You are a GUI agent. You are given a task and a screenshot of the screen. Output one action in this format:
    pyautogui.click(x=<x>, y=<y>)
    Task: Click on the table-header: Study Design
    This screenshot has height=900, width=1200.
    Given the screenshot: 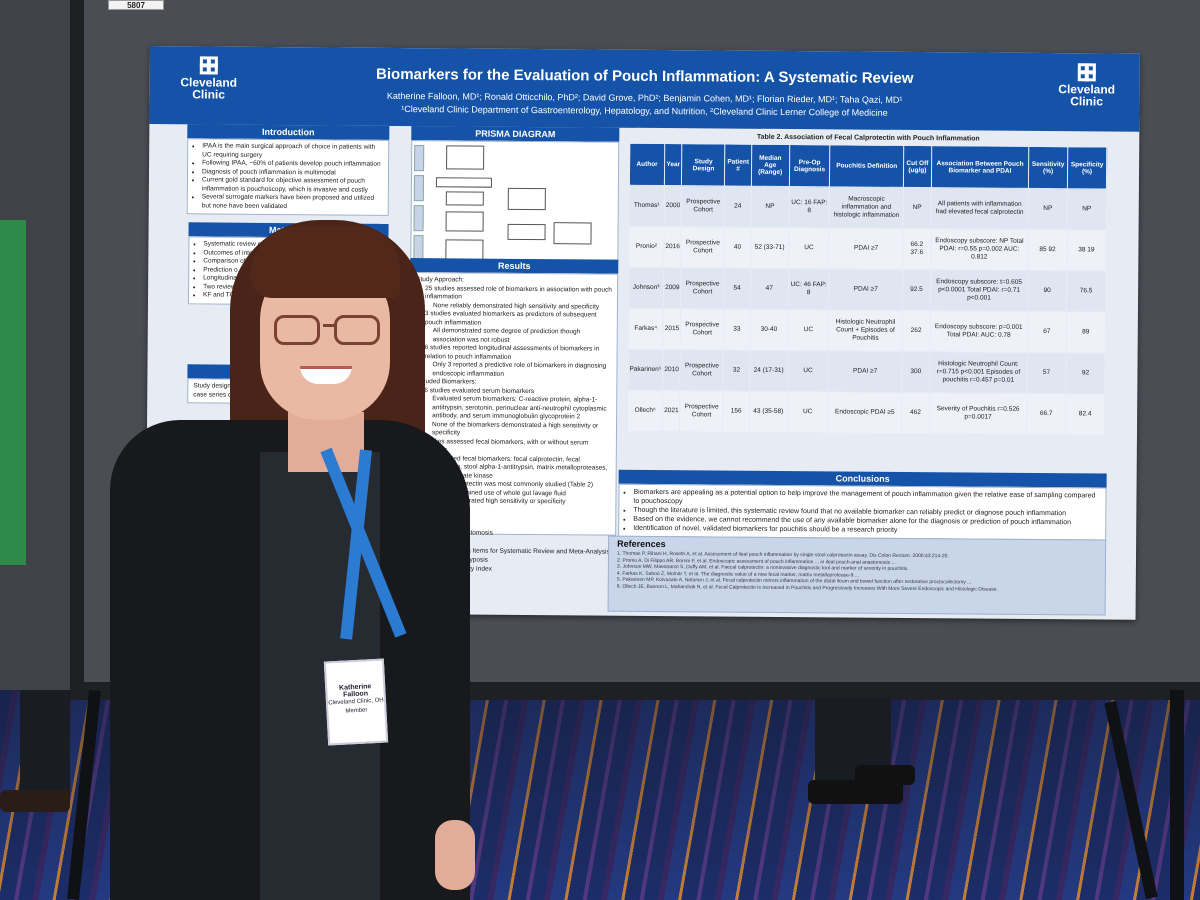 What is the action you would take?
    pyautogui.click(x=703, y=165)
    